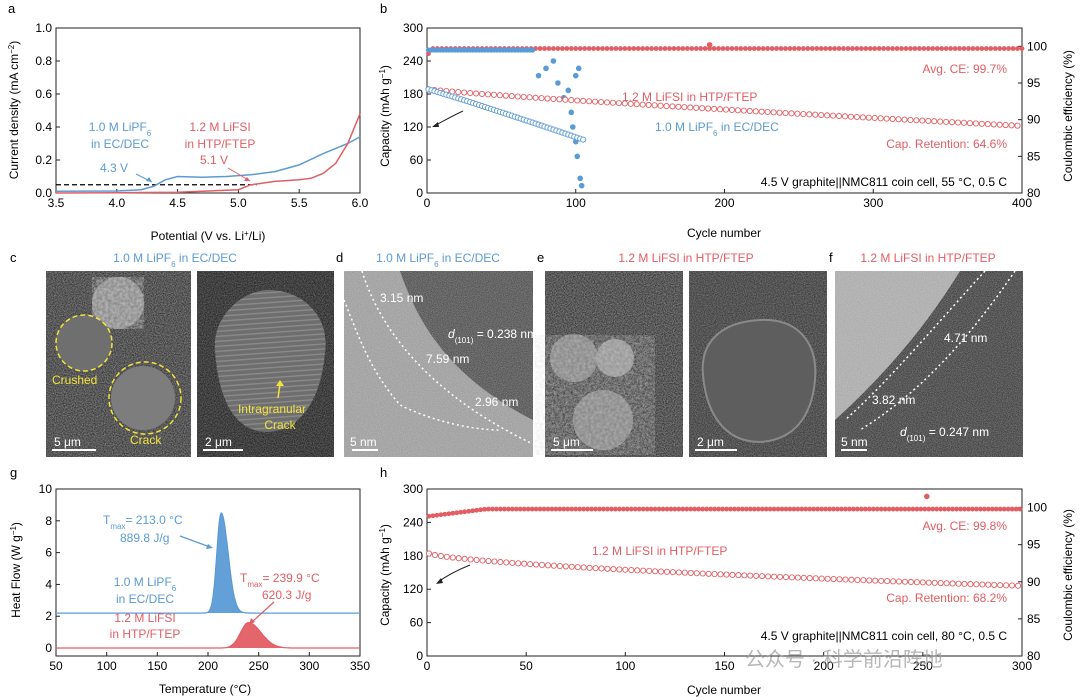 This screenshot has height=700, width=1080. Describe the element at coordinates (208, 153) in the screenshot. I see `series-line-red` at that location.